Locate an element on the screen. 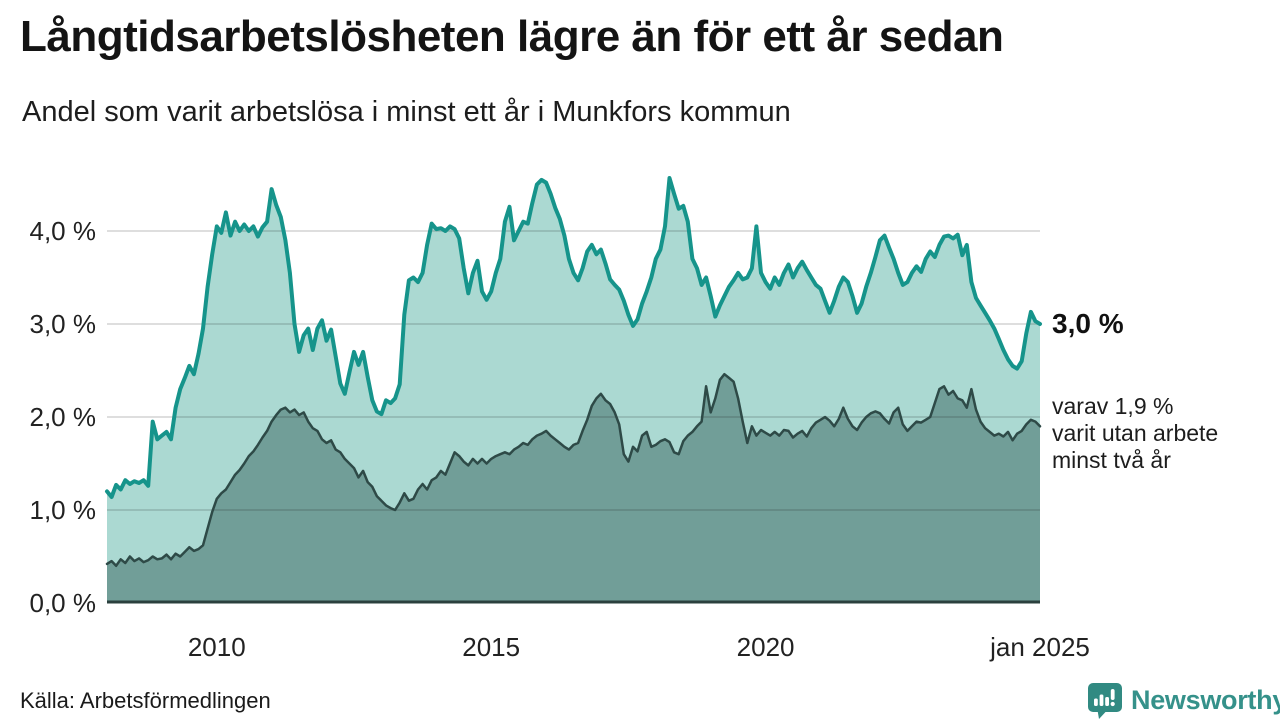 This screenshot has width=1280, height=720. series-end-sub-line: varit utan arbete is located at coordinates (1135, 433).